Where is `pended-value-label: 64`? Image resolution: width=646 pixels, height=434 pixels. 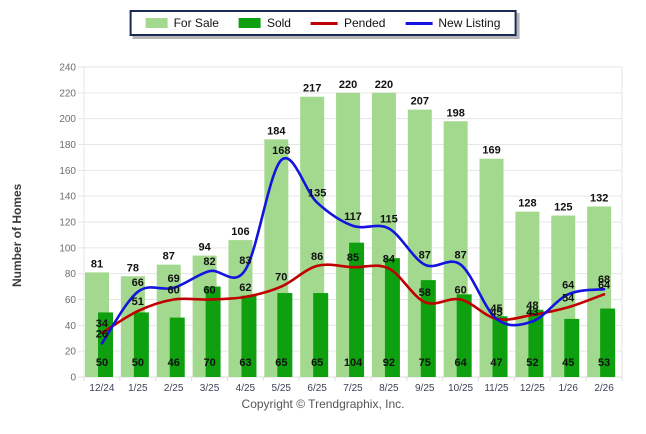 pended-value-label: 64 is located at coordinates (604, 285).